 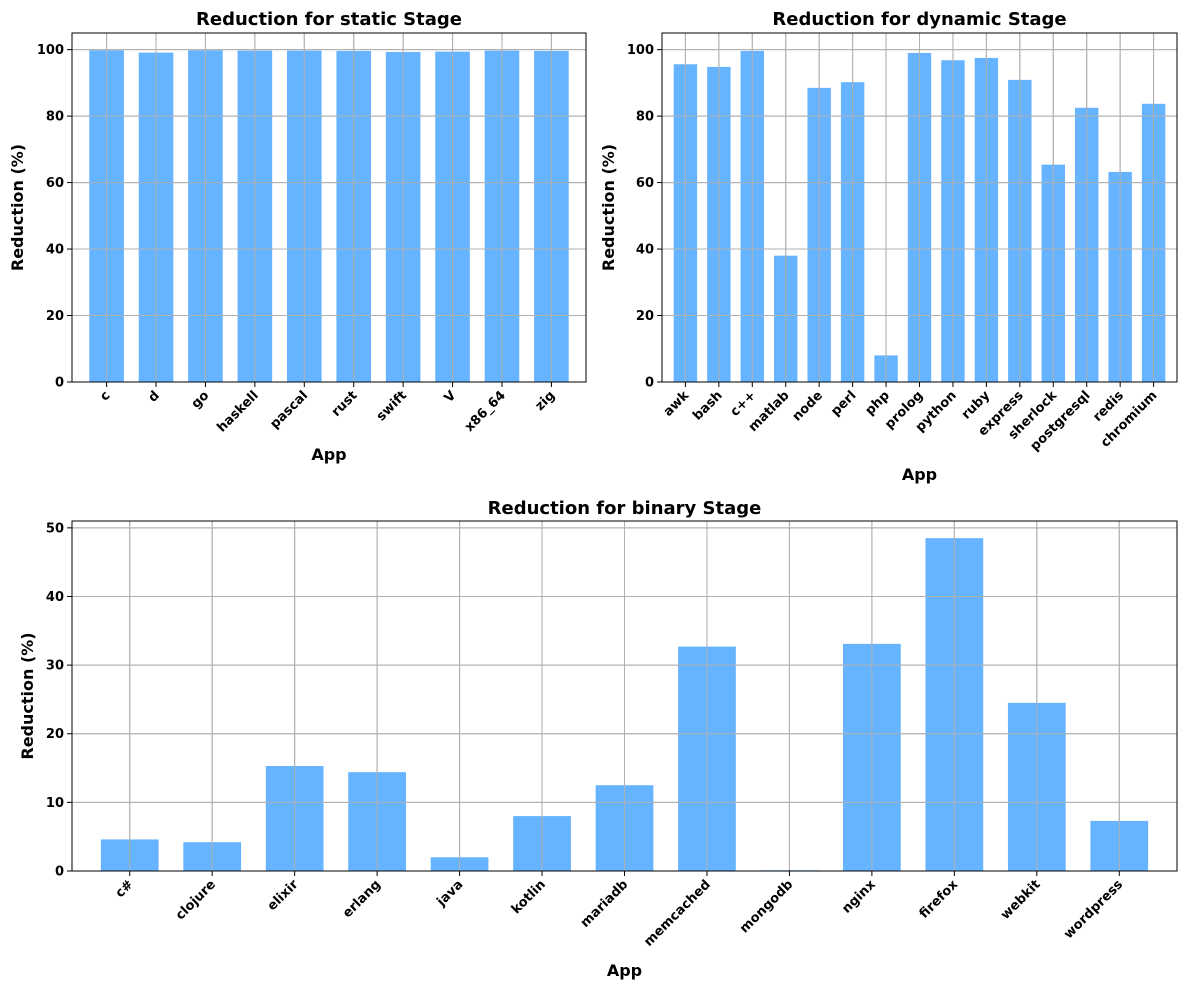 I want to click on binary-y-tick-label: 10, so click(x=55, y=803).